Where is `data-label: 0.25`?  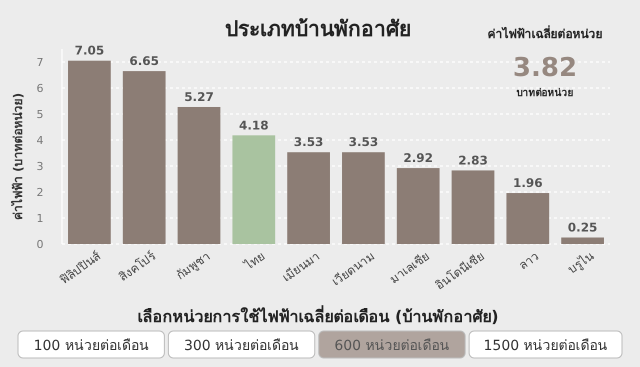
data-label: 0.25 is located at coordinates (583, 227).